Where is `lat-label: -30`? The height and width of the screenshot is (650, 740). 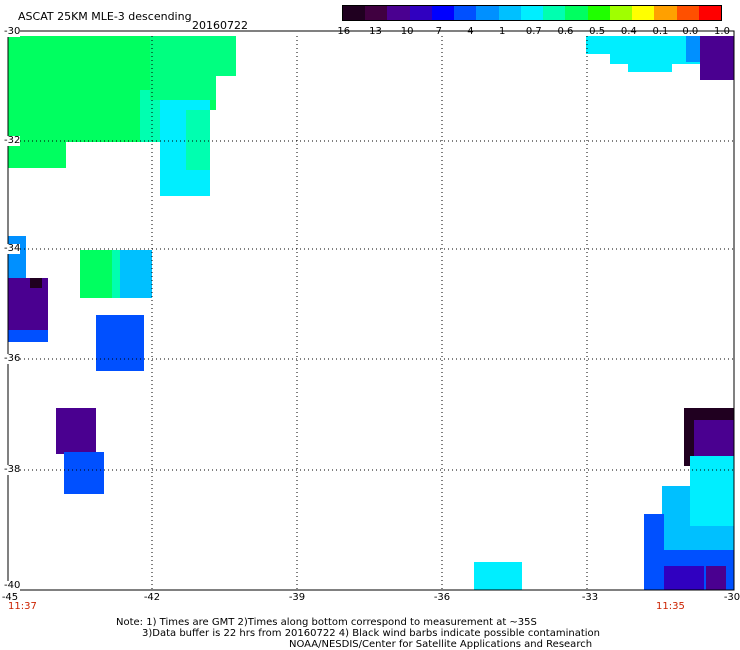
lat-label: -30 is located at coordinates (12, 31).